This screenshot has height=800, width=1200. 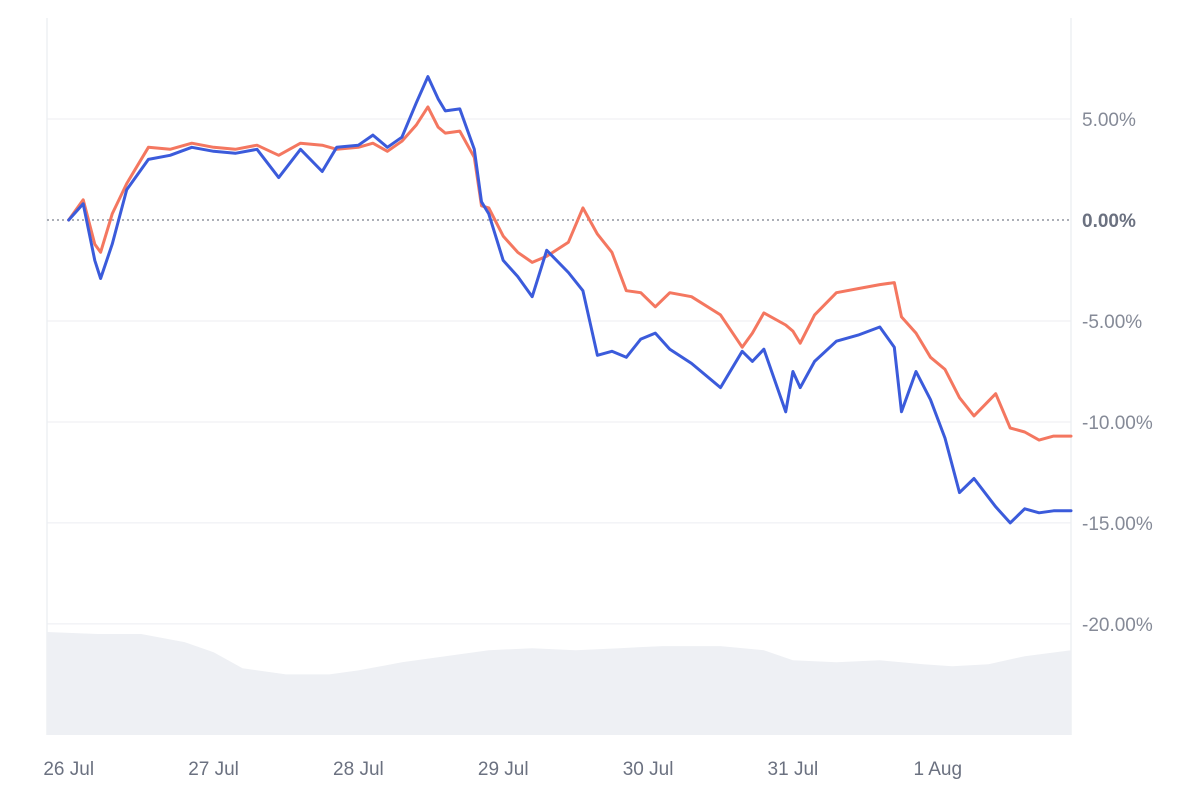 I want to click on x-tick-label: 28 Jul, so click(x=358, y=769).